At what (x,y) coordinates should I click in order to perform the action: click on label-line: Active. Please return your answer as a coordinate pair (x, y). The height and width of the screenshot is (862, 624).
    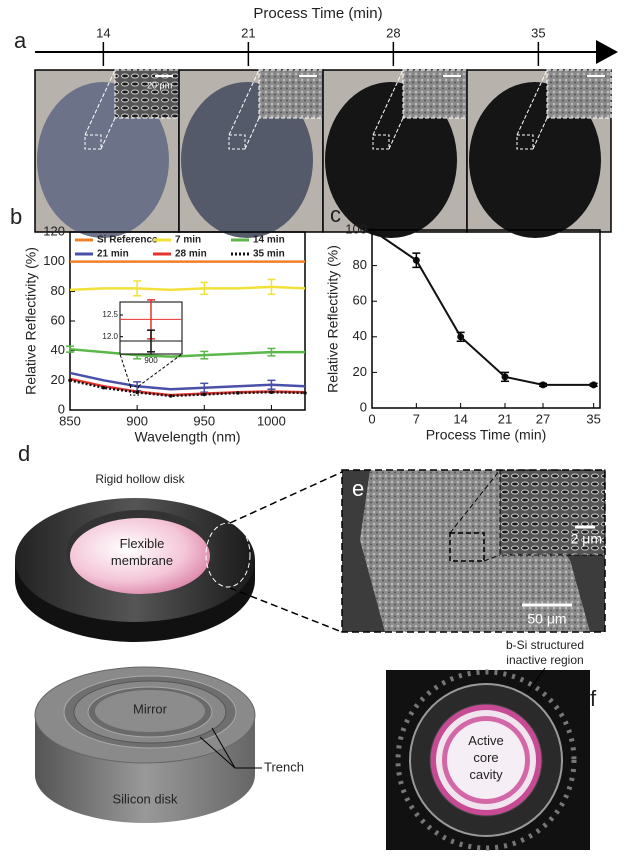
    Looking at the image, I should click on (485, 740).